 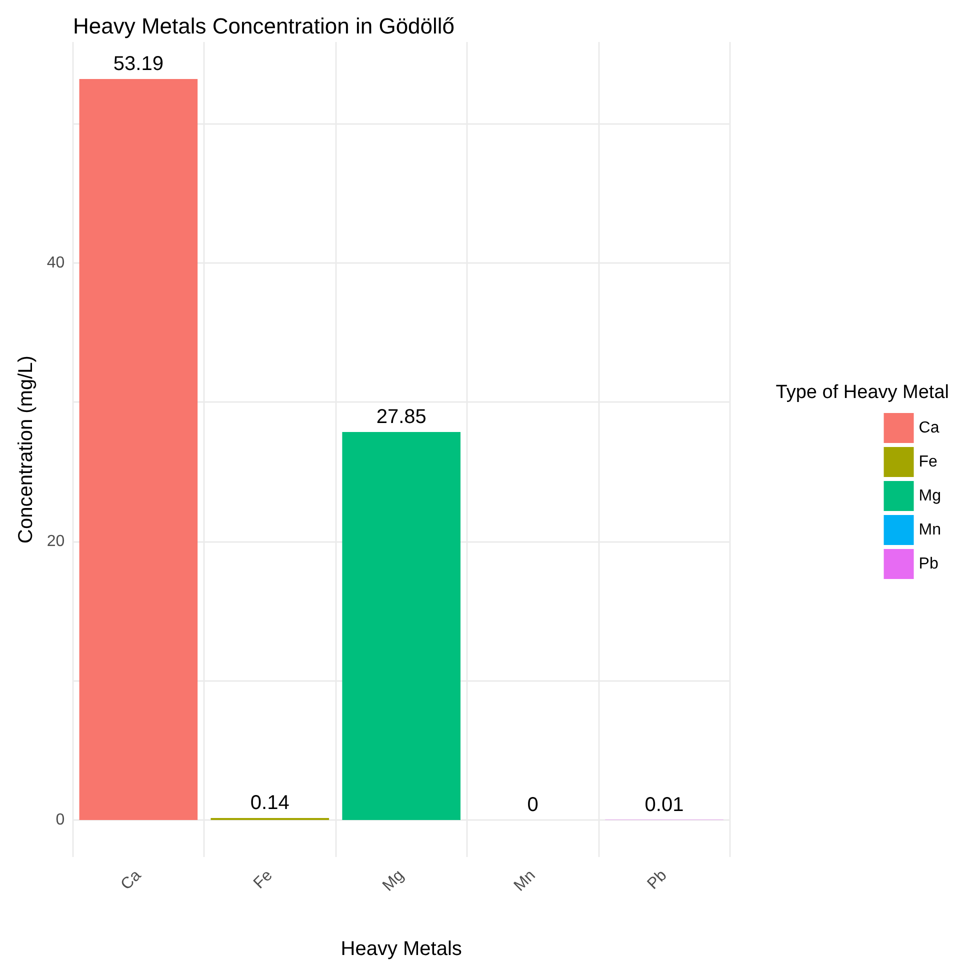 I want to click on x-axis-title: Heavy Metals, so click(x=401, y=949).